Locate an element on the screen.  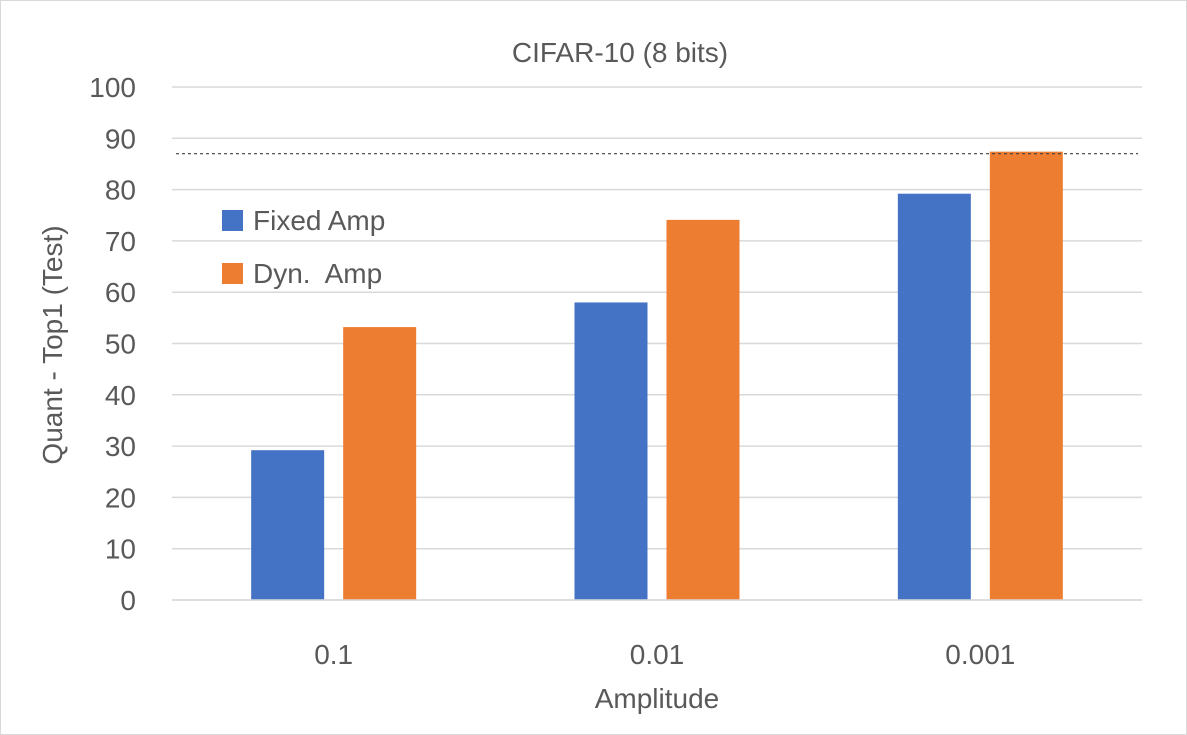
x-tick-labels: 0.1 0.01 0.001 is located at coordinates (664, 654).